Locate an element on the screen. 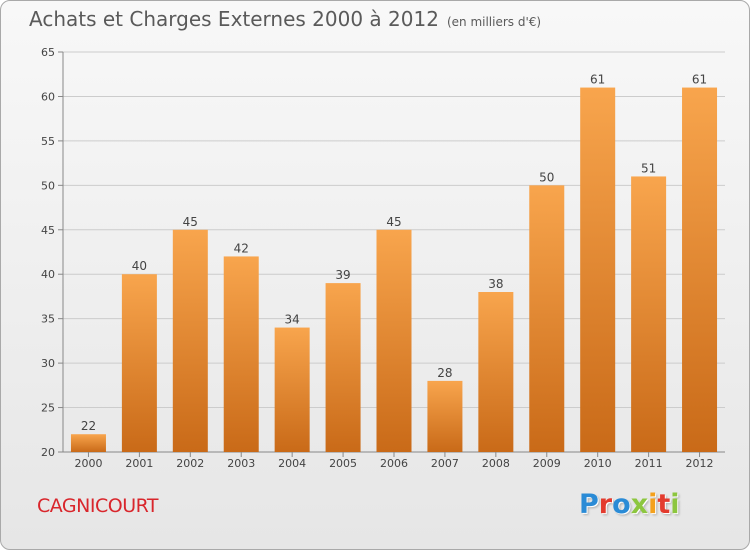  y-tick-label: 55 is located at coordinates (48, 141).